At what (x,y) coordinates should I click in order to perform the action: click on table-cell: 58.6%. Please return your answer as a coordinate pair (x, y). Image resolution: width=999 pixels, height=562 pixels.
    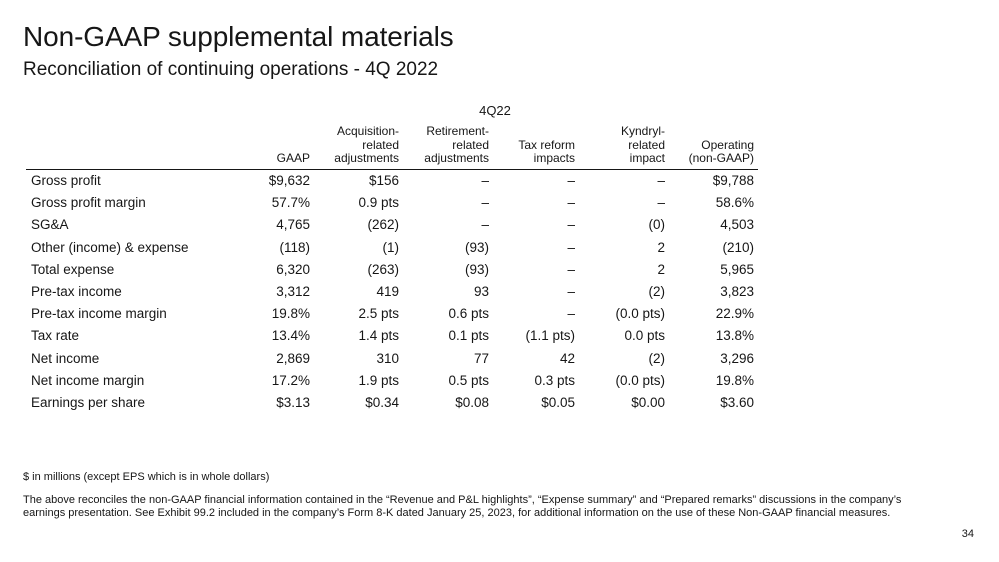
    Looking at the image, I should click on (734, 203).